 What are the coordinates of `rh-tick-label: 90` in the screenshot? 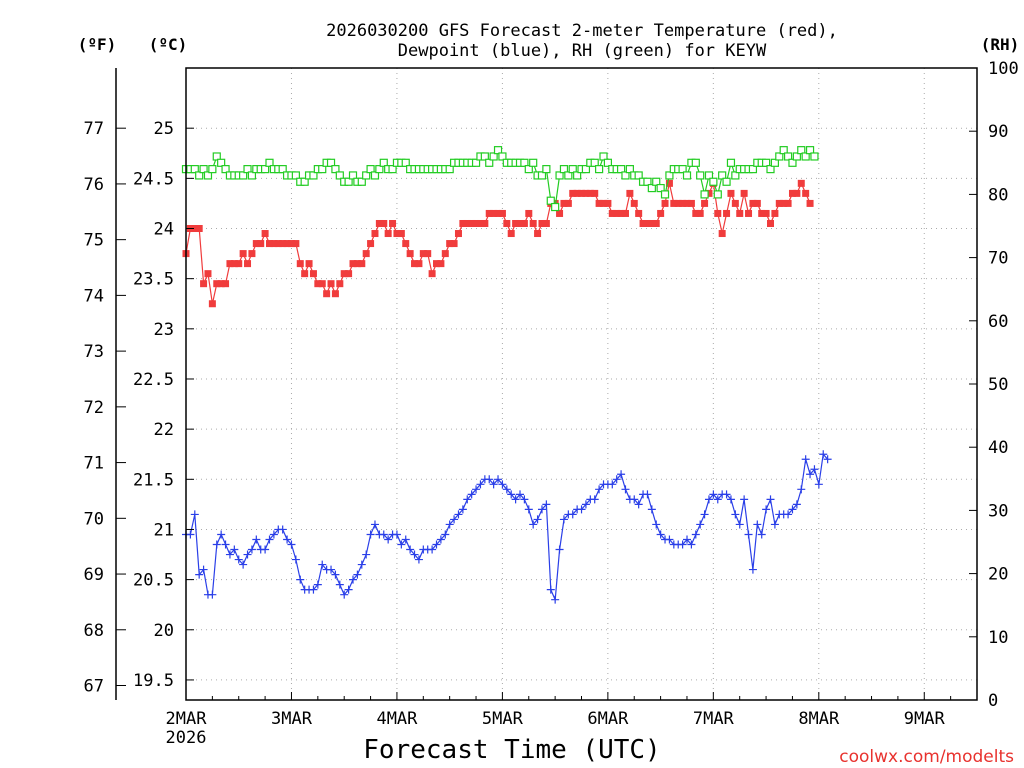 It's located at (998, 132).